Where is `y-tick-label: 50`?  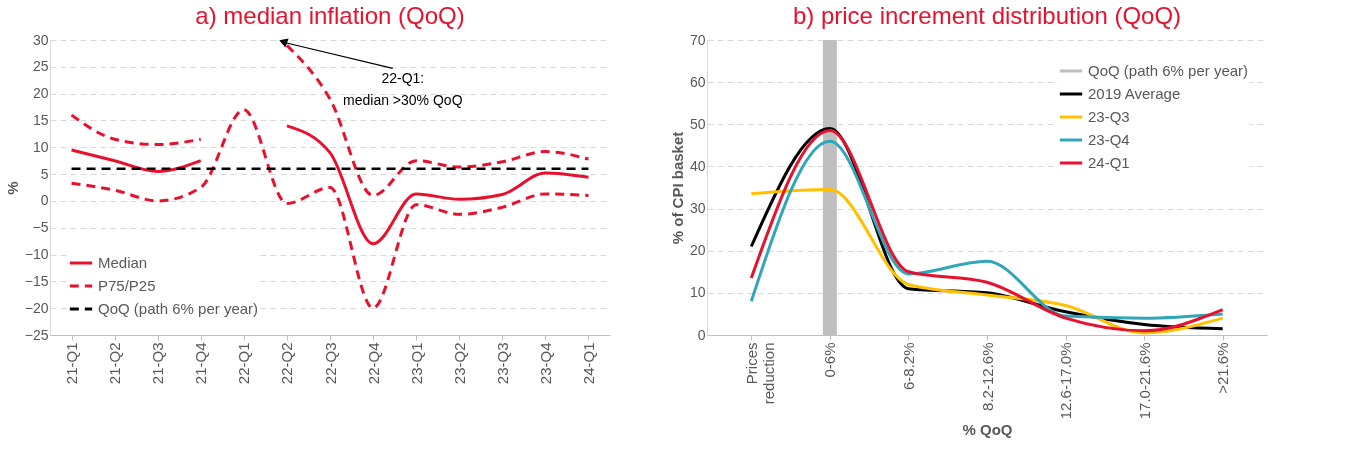 y-tick-label: 50 is located at coordinates (697, 123).